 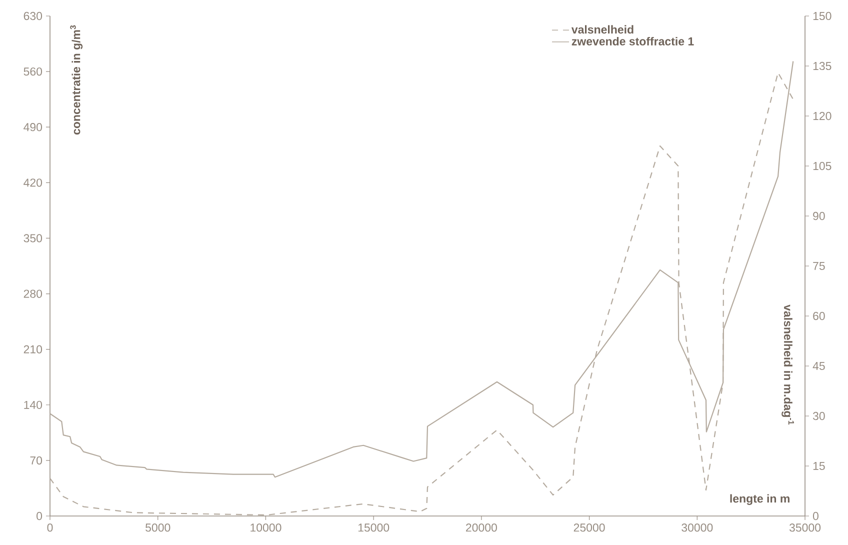 What do you see at coordinates (819, 216) in the screenshot?
I see `y2-tick-label: 90` at bounding box center [819, 216].